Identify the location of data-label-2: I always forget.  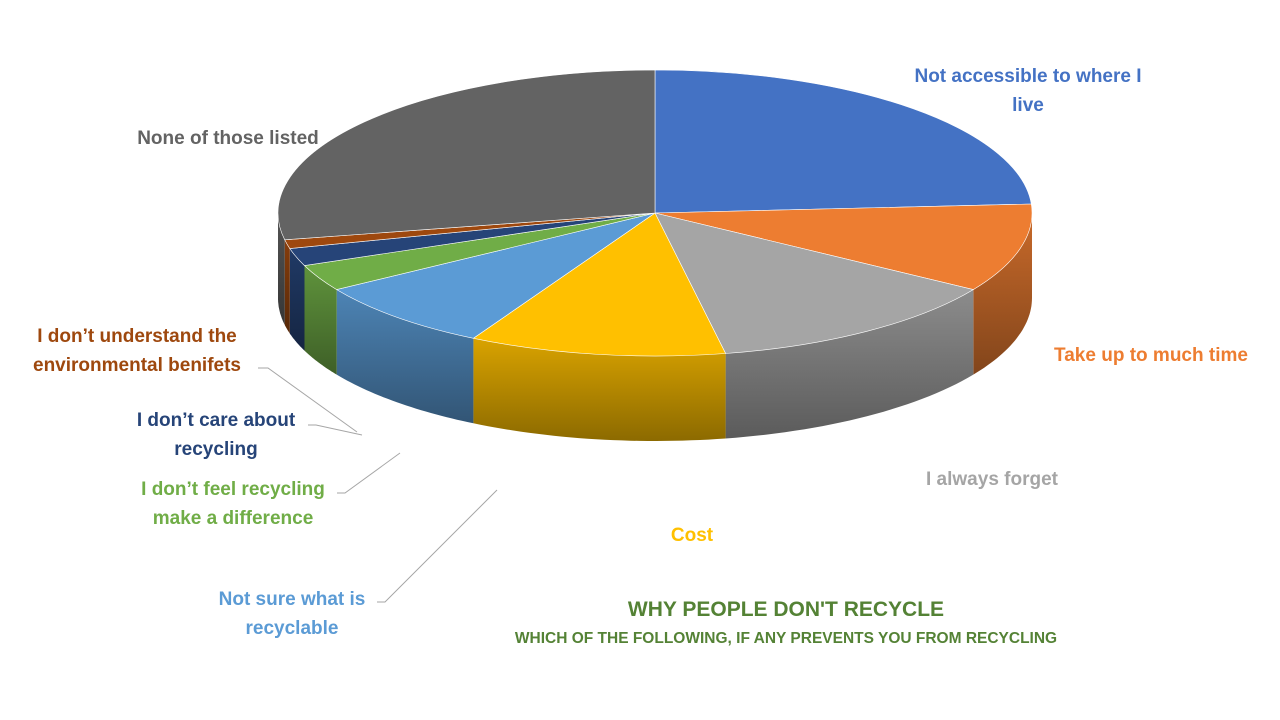
(992, 479).